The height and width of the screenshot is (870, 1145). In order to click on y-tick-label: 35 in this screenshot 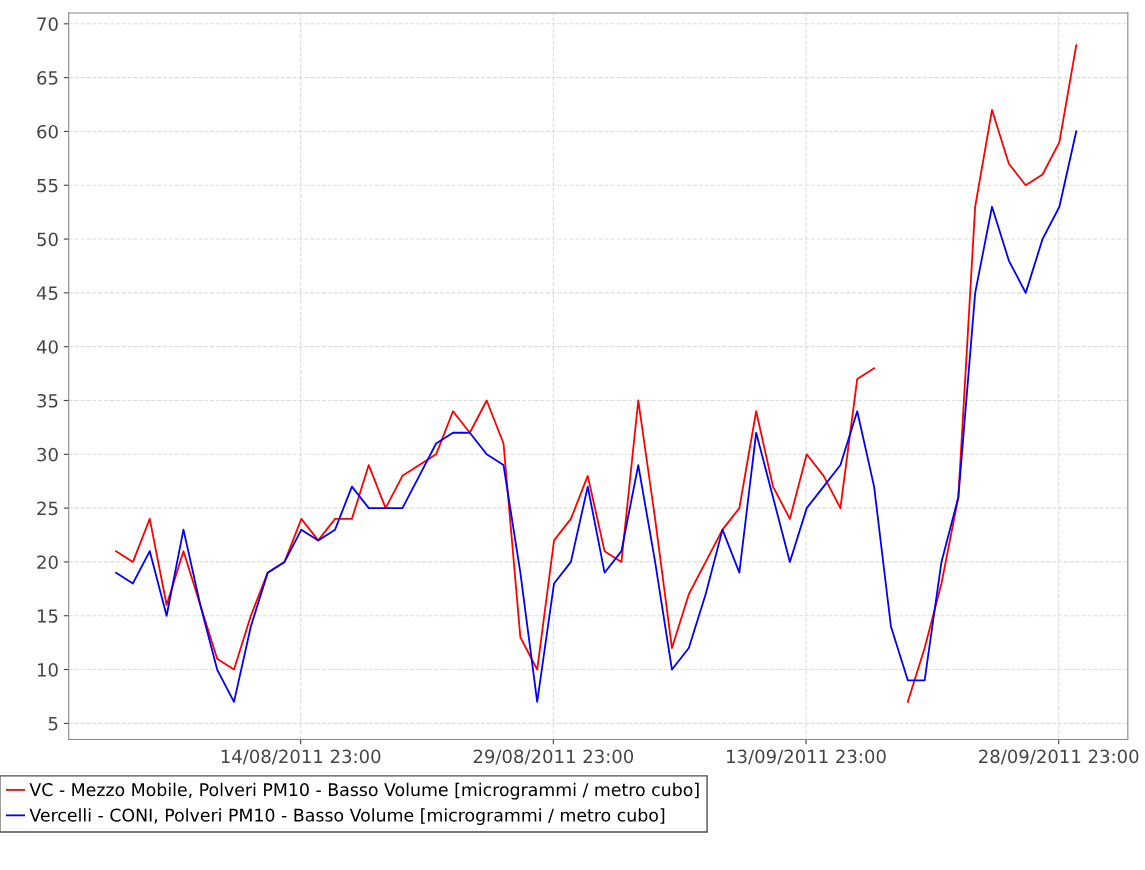, I will do `click(47, 400)`.